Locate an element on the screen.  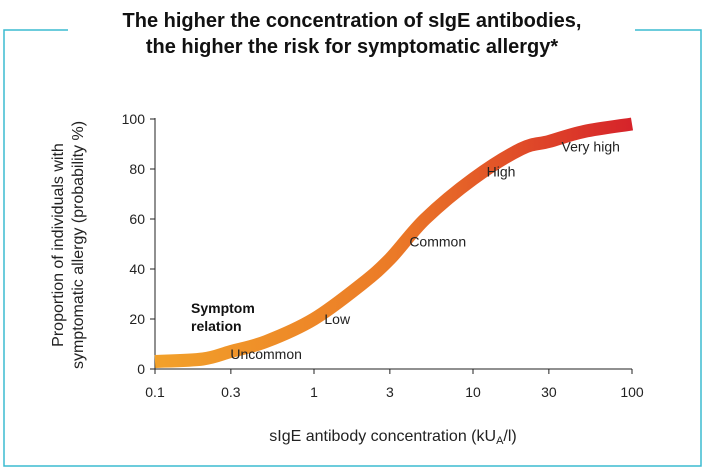
x-tick-label: 1 is located at coordinates (314, 392).